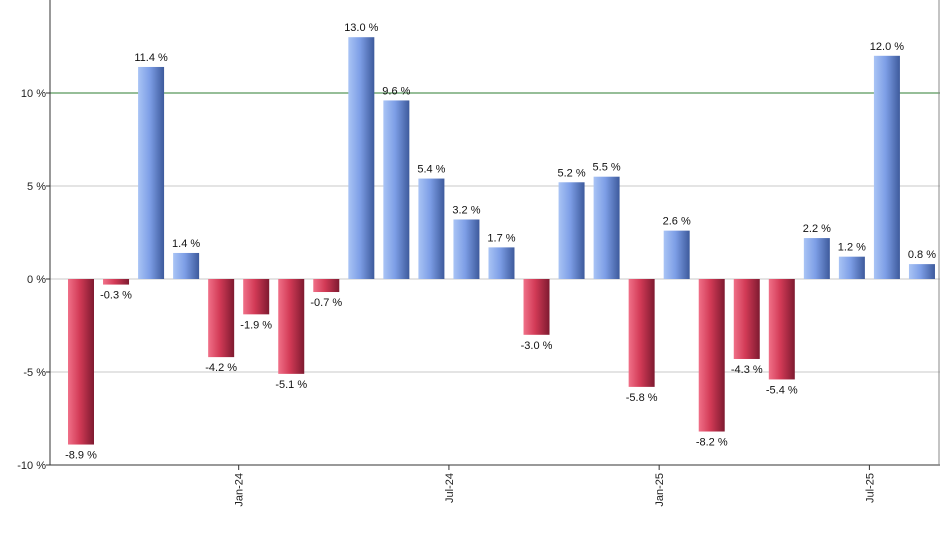 The height and width of the screenshot is (550, 940). Describe the element at coordinates (221, 368) in the screenshot. I see `data-label: -4.2 %` at that location.